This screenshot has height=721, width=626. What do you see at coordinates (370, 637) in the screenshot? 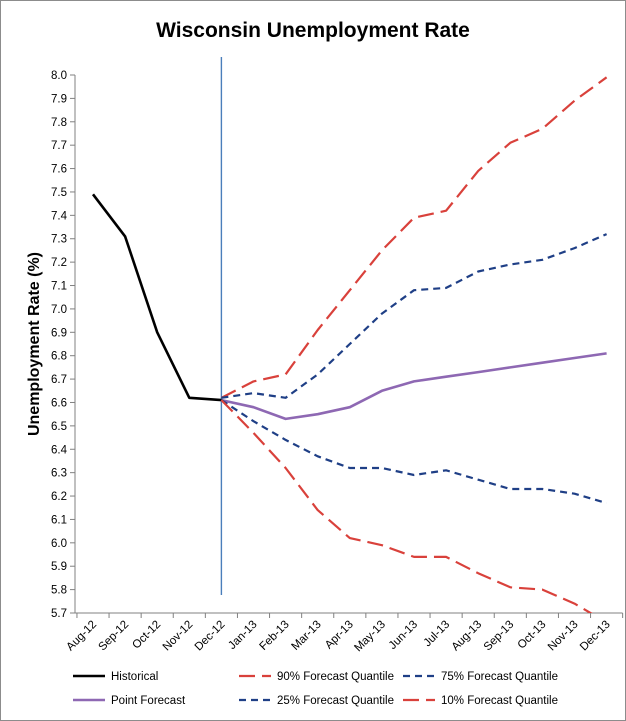
I see `x-tick-label: May-13` at bounding box center [370, 637].